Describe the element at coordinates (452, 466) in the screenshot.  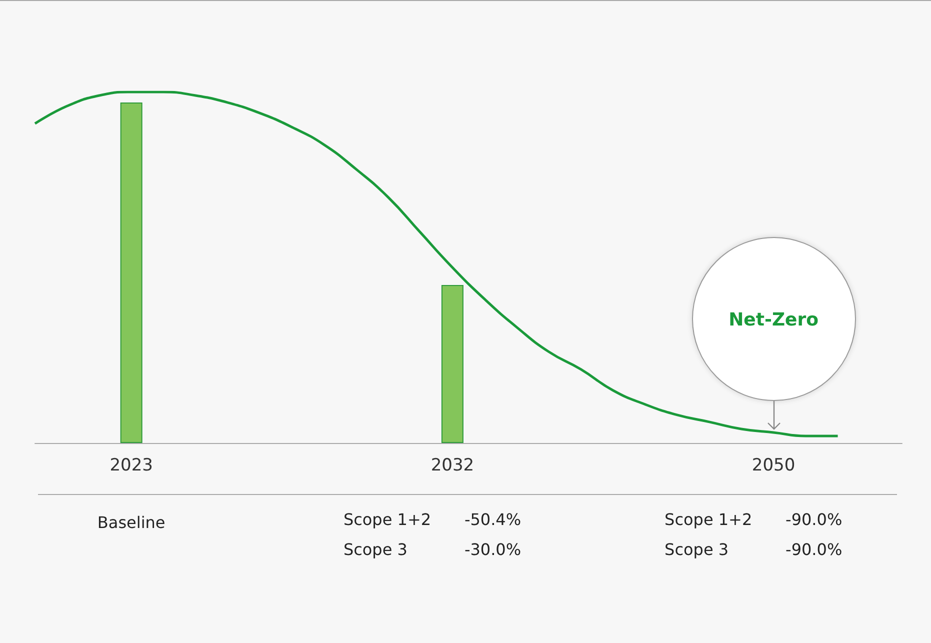
I see `x-tick-label: 2032` at that location.